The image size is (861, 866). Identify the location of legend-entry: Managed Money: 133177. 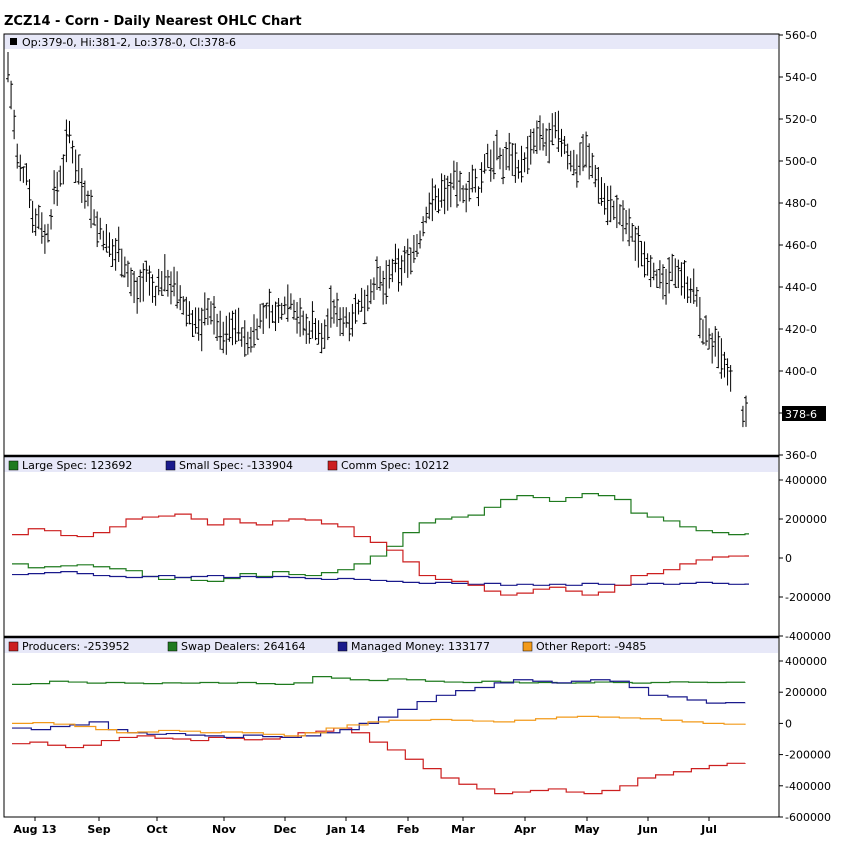
(420, 646).